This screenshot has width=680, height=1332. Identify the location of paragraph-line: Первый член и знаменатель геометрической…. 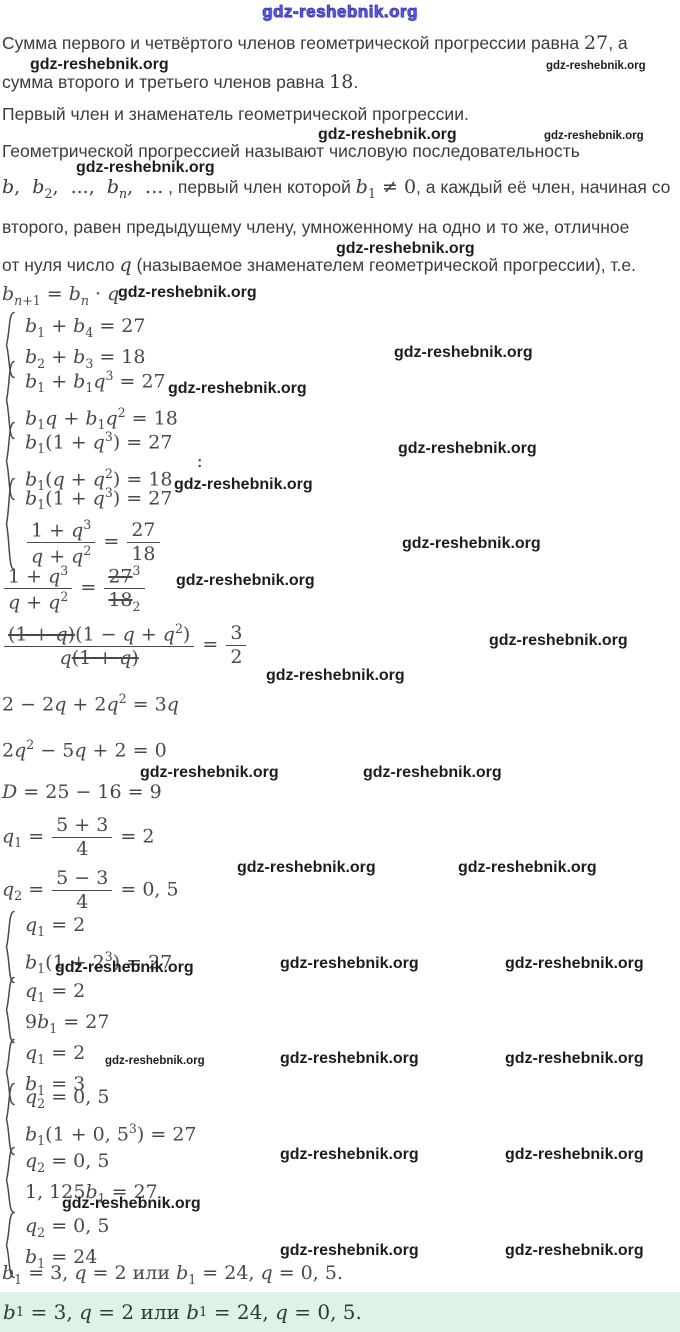
(235, 114).